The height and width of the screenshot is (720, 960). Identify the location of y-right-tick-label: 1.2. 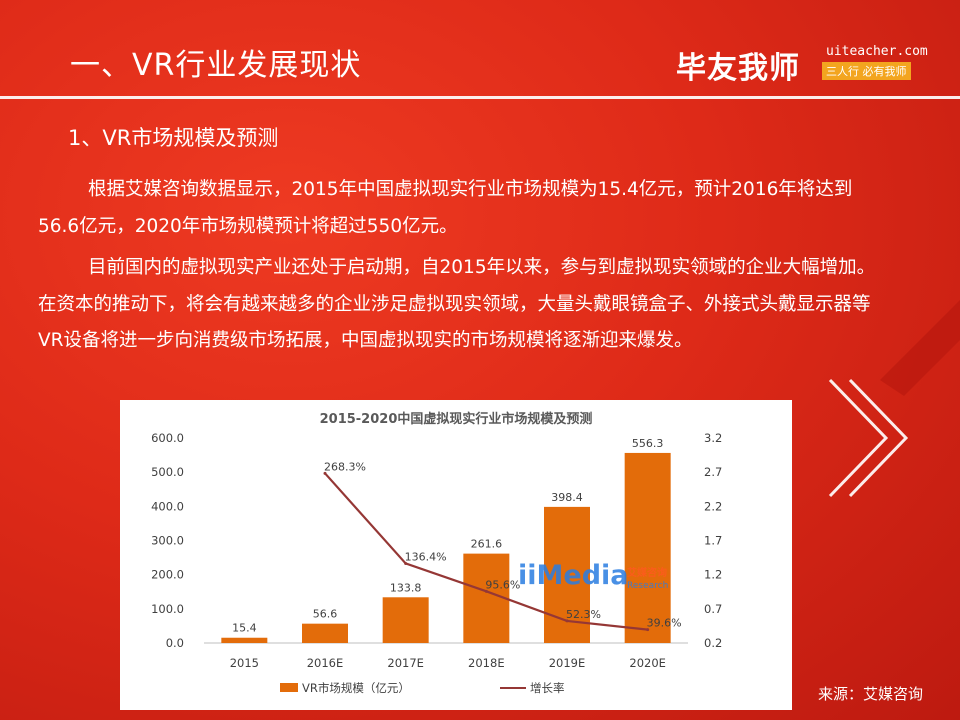
(713, 575).